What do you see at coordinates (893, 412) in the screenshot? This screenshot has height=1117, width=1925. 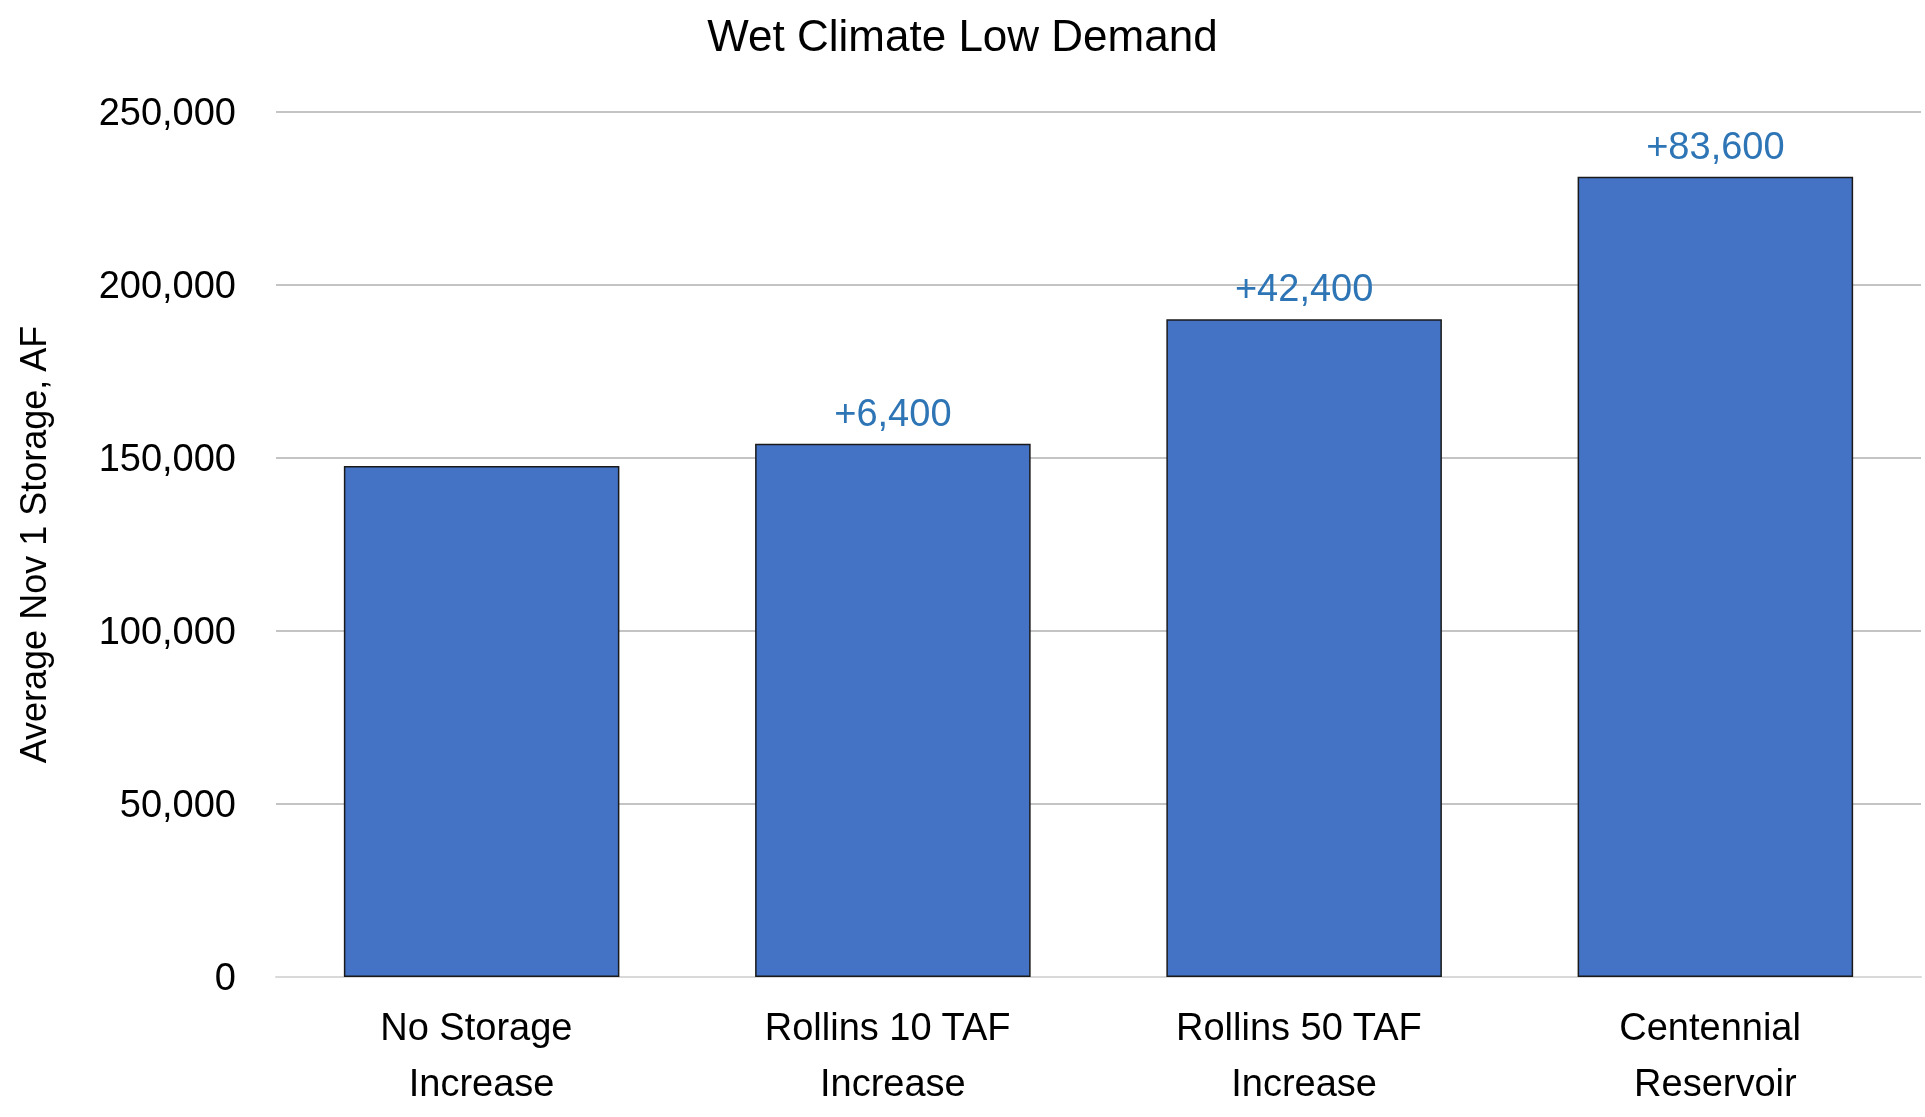 I see `annotation: +6,400` at bounding box center [893, 412].